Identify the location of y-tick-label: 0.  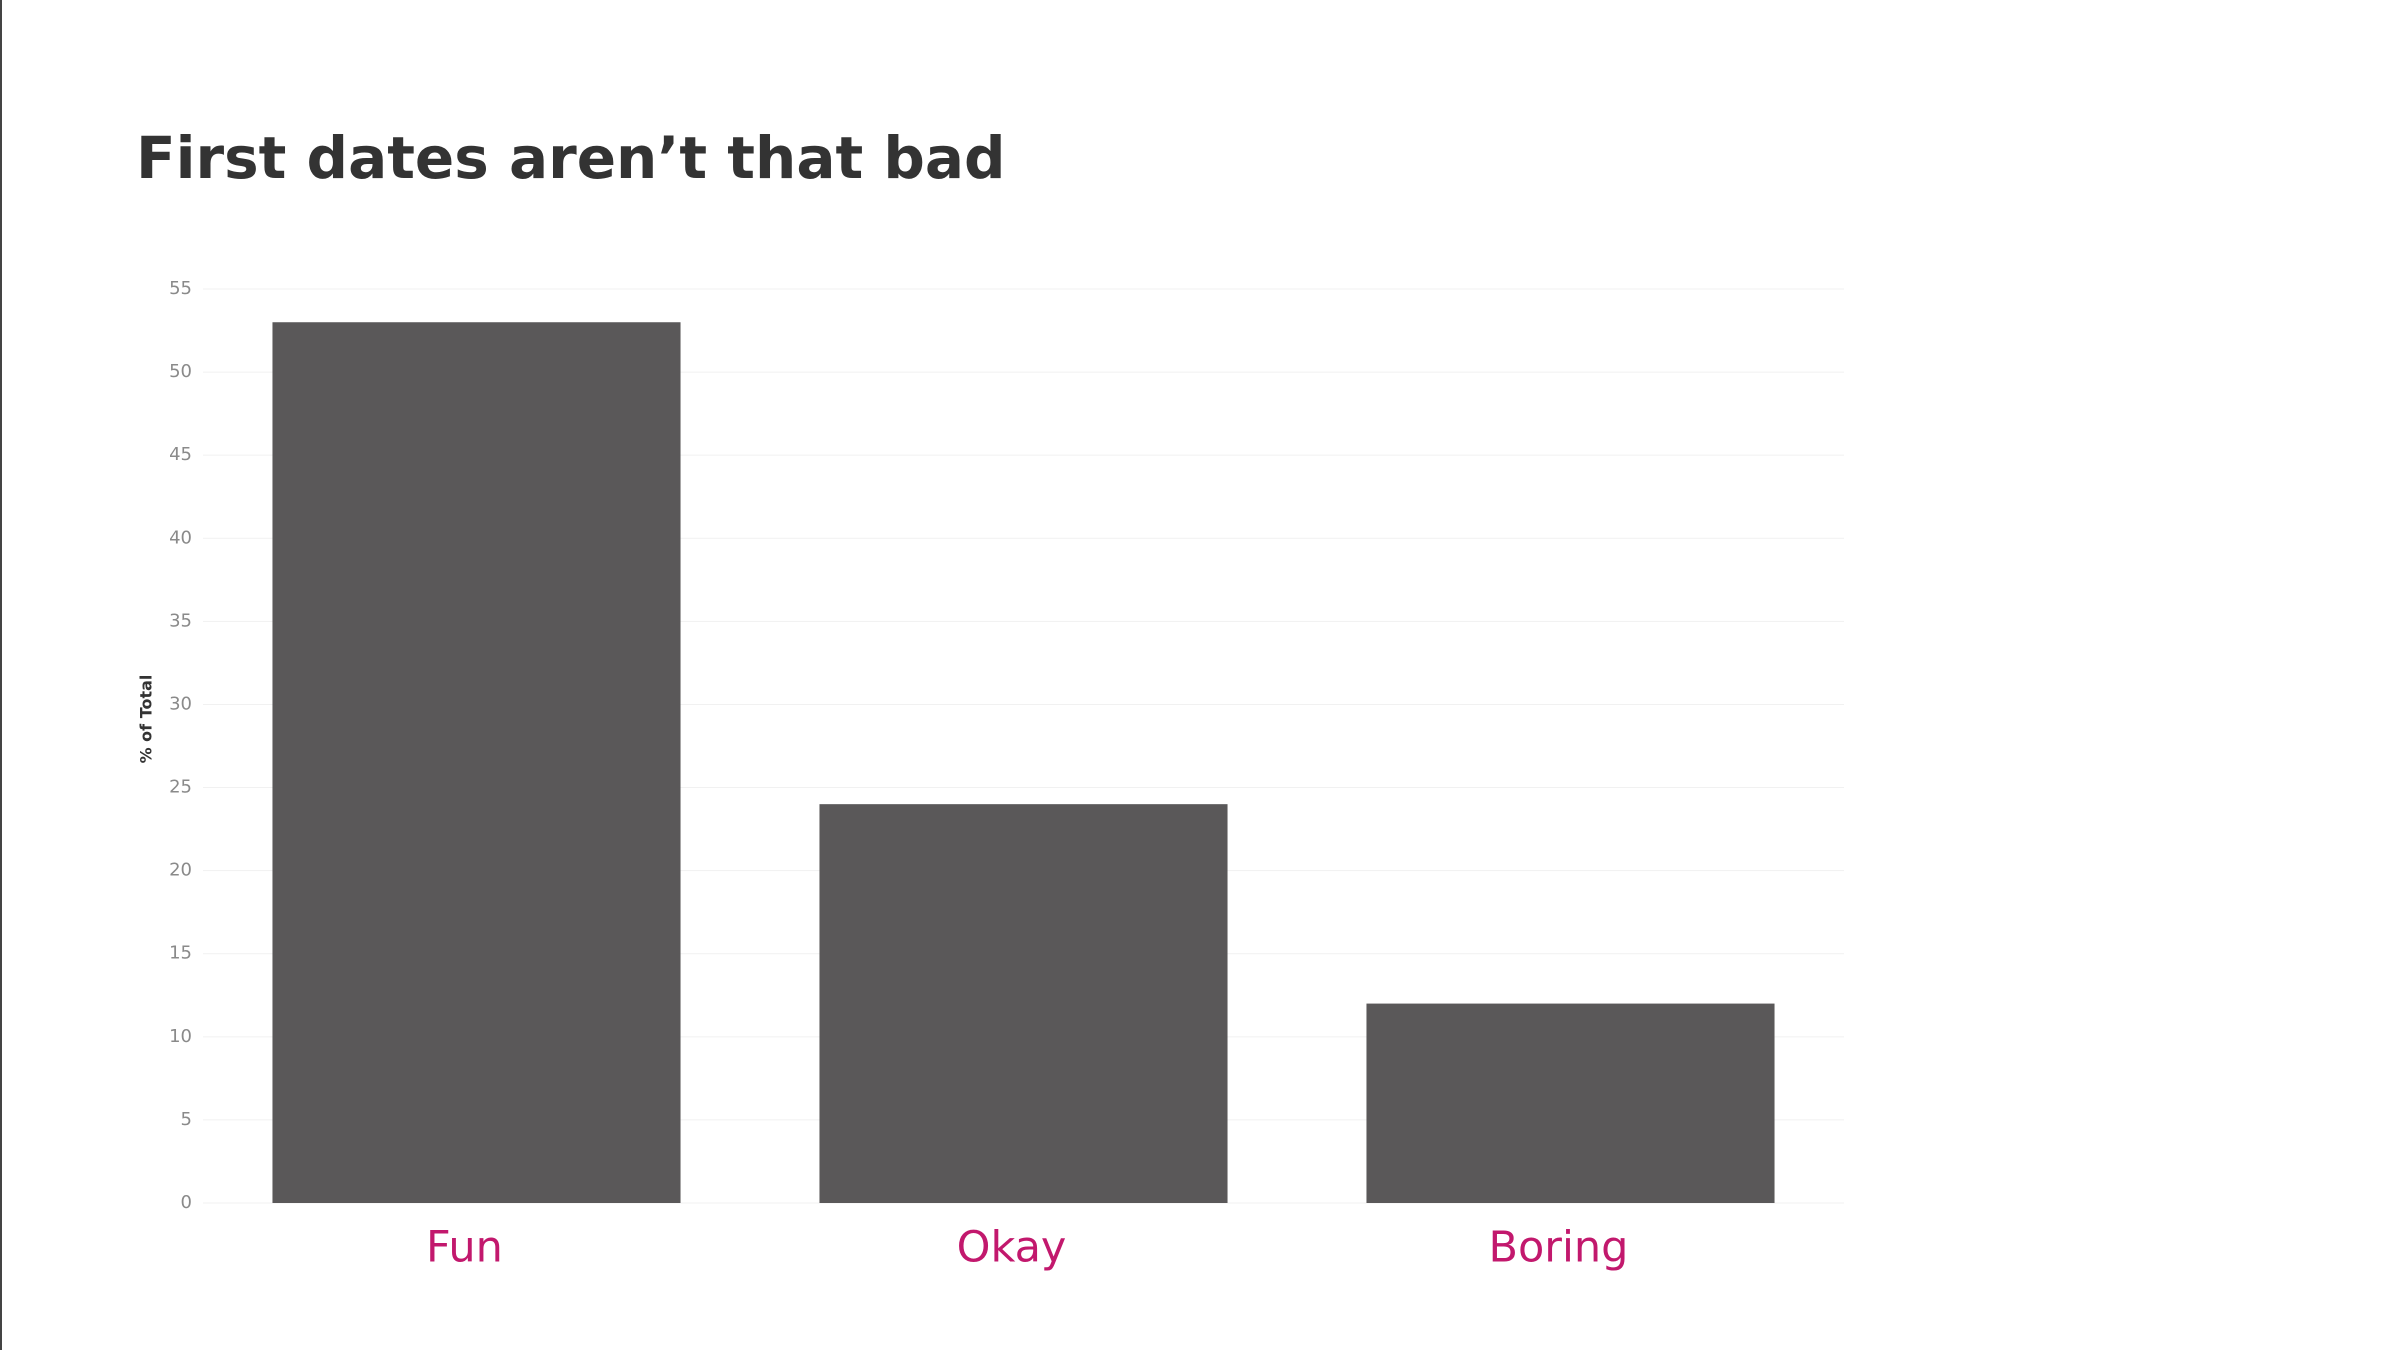
(186, 1202).